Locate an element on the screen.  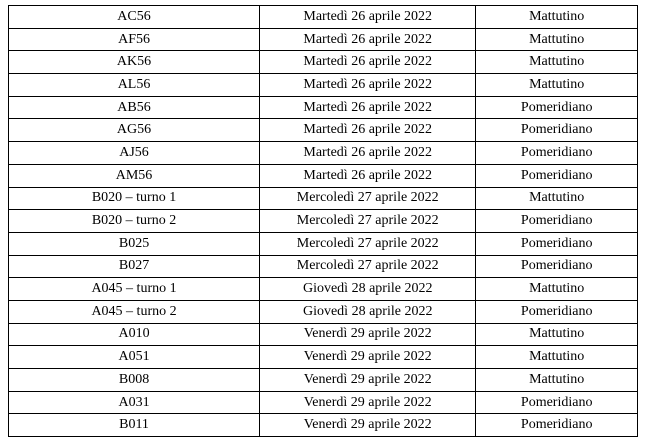
table-row: AJ56 Martedì 26 aprile 2022 Pomeridiano is located at coordinates (322, 153).